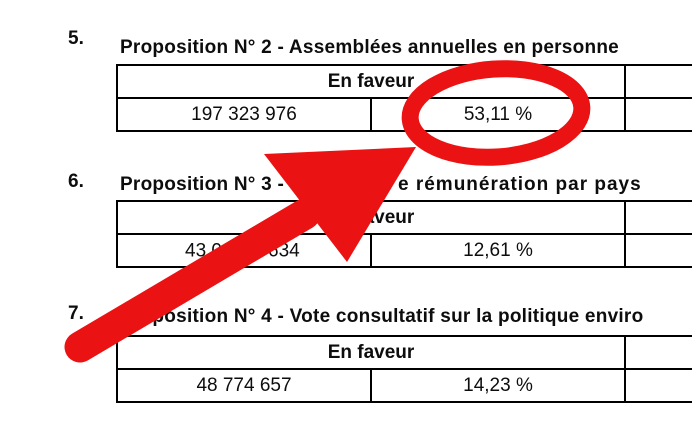  I want to click on votes-fragment-right: 634, so click(284, 250).